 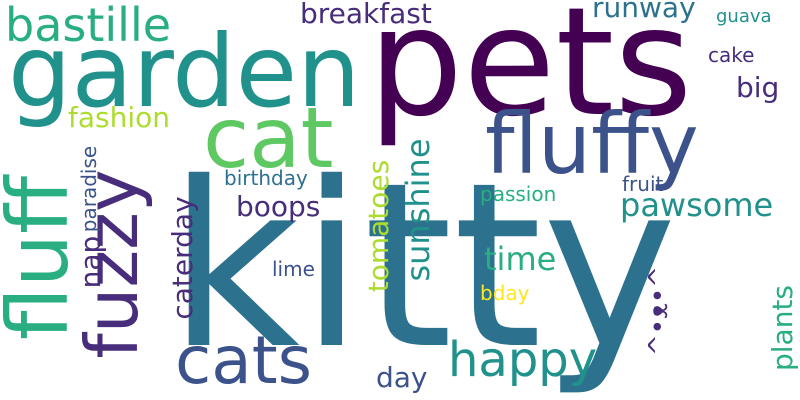 I want to click on word-happy: happy, so click(x=523, y=360).